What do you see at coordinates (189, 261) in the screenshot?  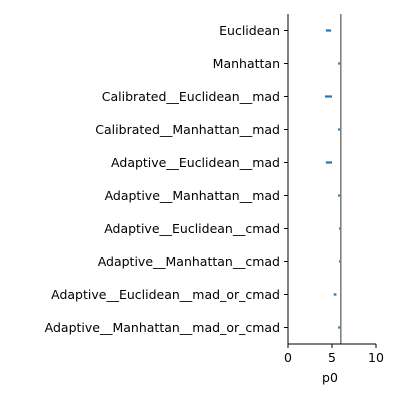 I see `y-tick-label: Adaptive__Manhattan__cmad` at bounding box center [189, 261].